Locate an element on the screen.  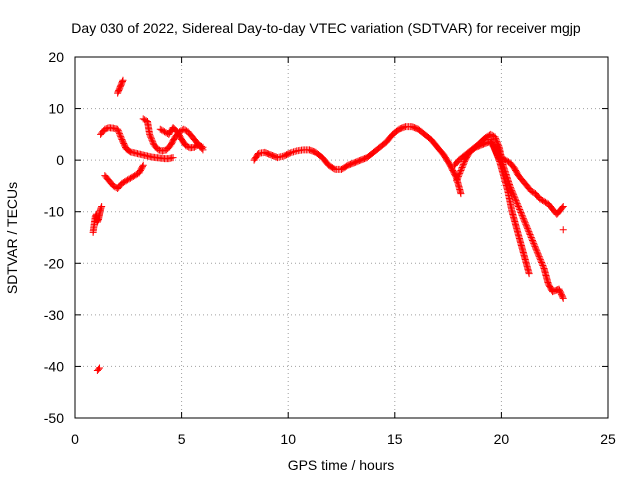
x-tick-label: 20 is located at coordinates (502, 439).